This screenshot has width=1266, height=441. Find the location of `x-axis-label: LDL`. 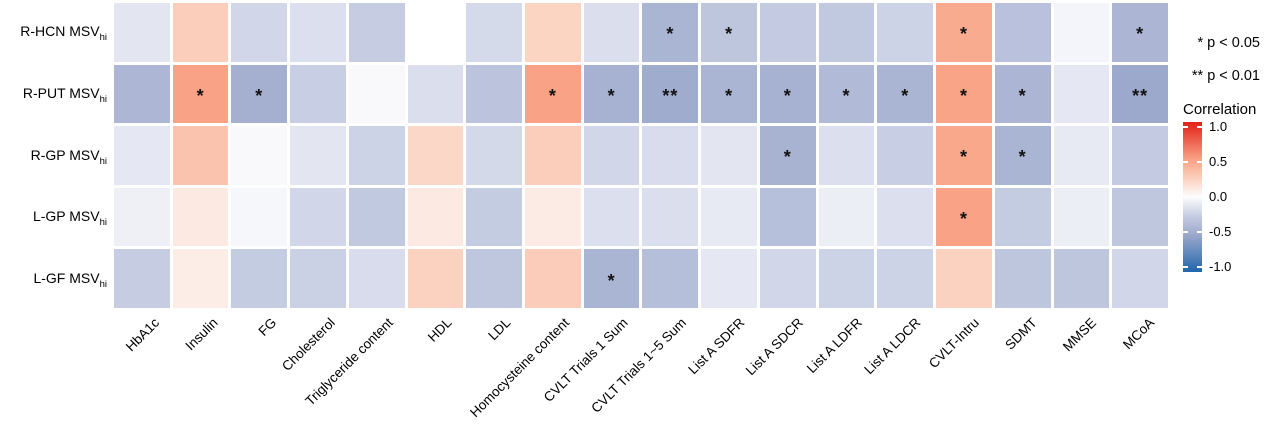

x-axis-label: LDL is located at coordinates (499, 329).